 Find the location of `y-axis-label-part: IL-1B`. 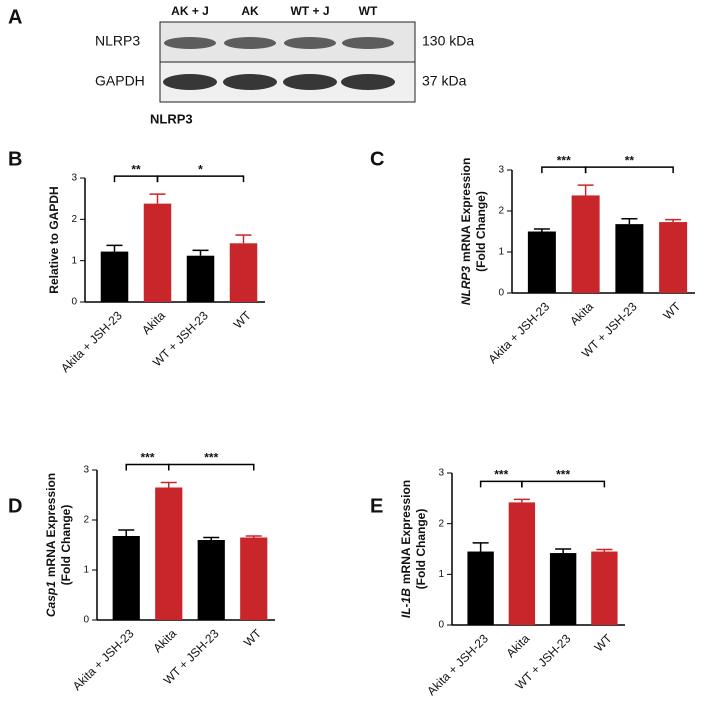

y-axis-label-part: IL-1B is located at coordinates (406, 603).